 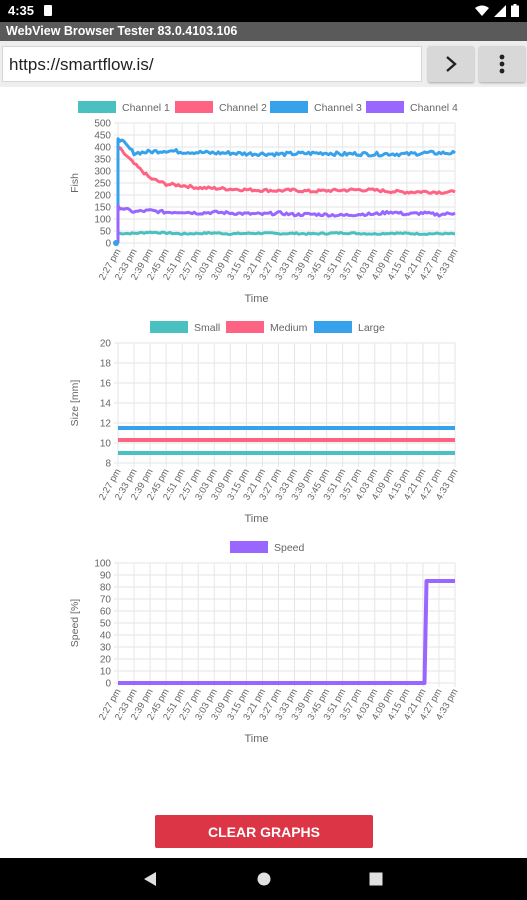 I want to click on wifi-icon, so click(x=482, y=10).